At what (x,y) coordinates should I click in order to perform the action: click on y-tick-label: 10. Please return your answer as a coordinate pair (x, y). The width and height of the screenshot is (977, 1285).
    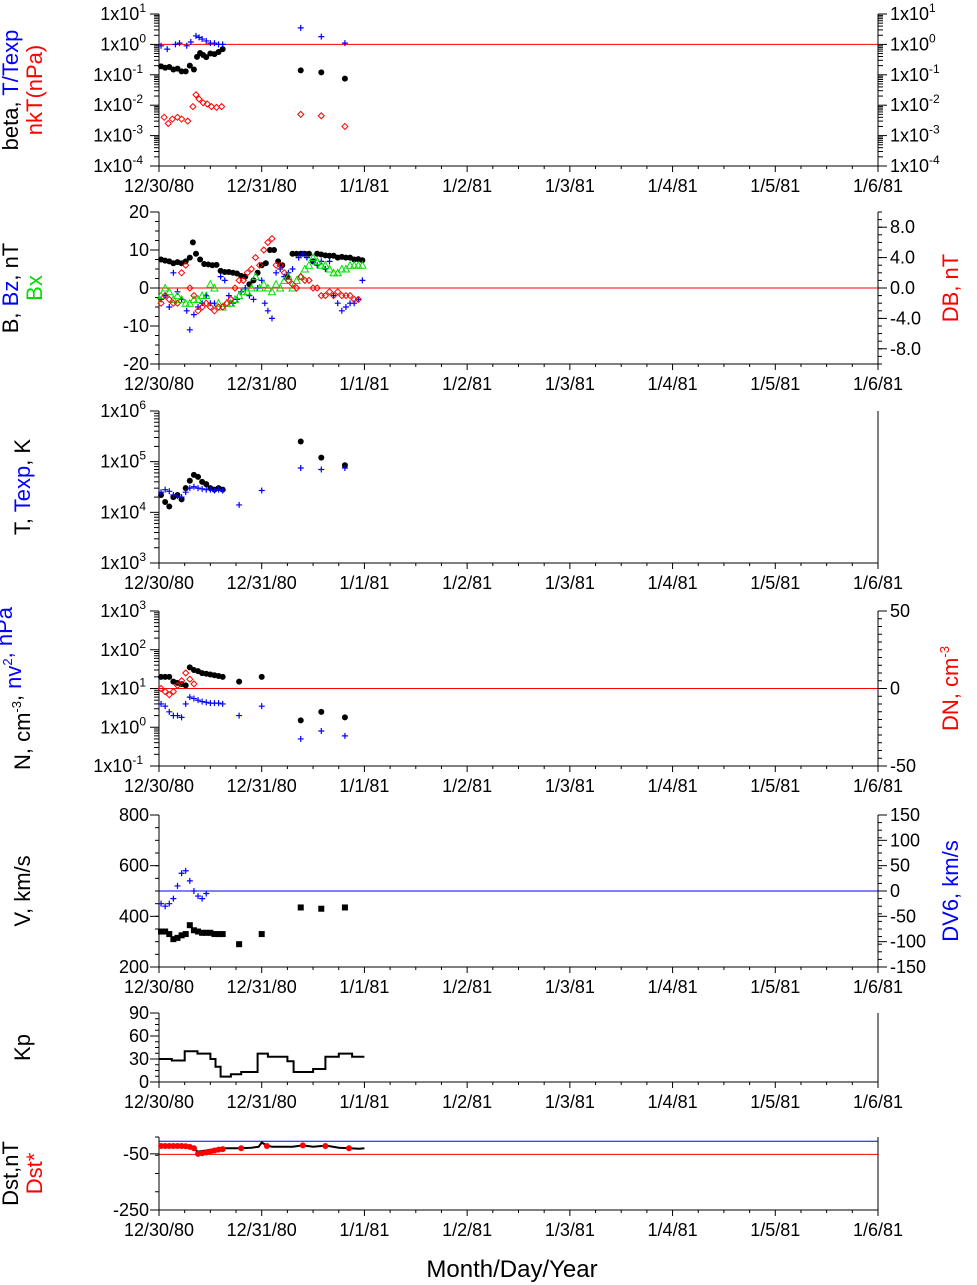
    Looking at the image, I should click on (139, 250).